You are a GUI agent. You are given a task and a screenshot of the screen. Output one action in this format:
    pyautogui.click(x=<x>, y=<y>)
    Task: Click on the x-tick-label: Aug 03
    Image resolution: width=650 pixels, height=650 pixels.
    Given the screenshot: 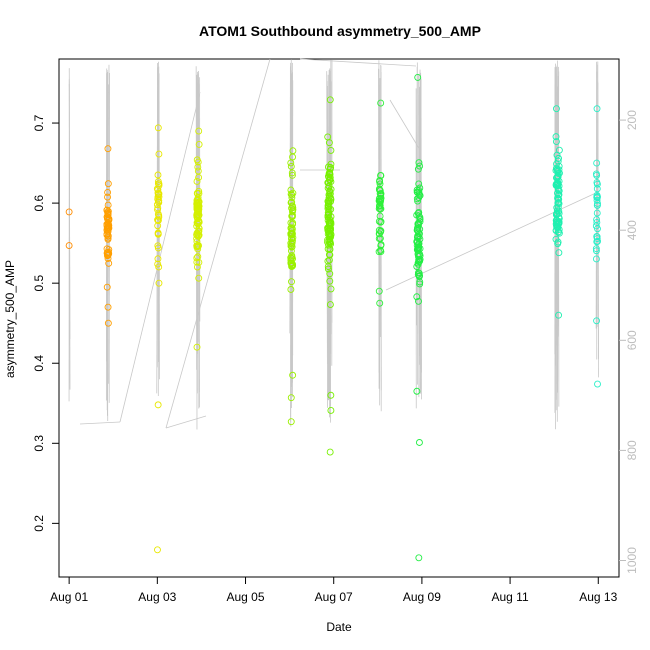 What is the action you would take?
    pyautogui.click(x=157, y=597)
    